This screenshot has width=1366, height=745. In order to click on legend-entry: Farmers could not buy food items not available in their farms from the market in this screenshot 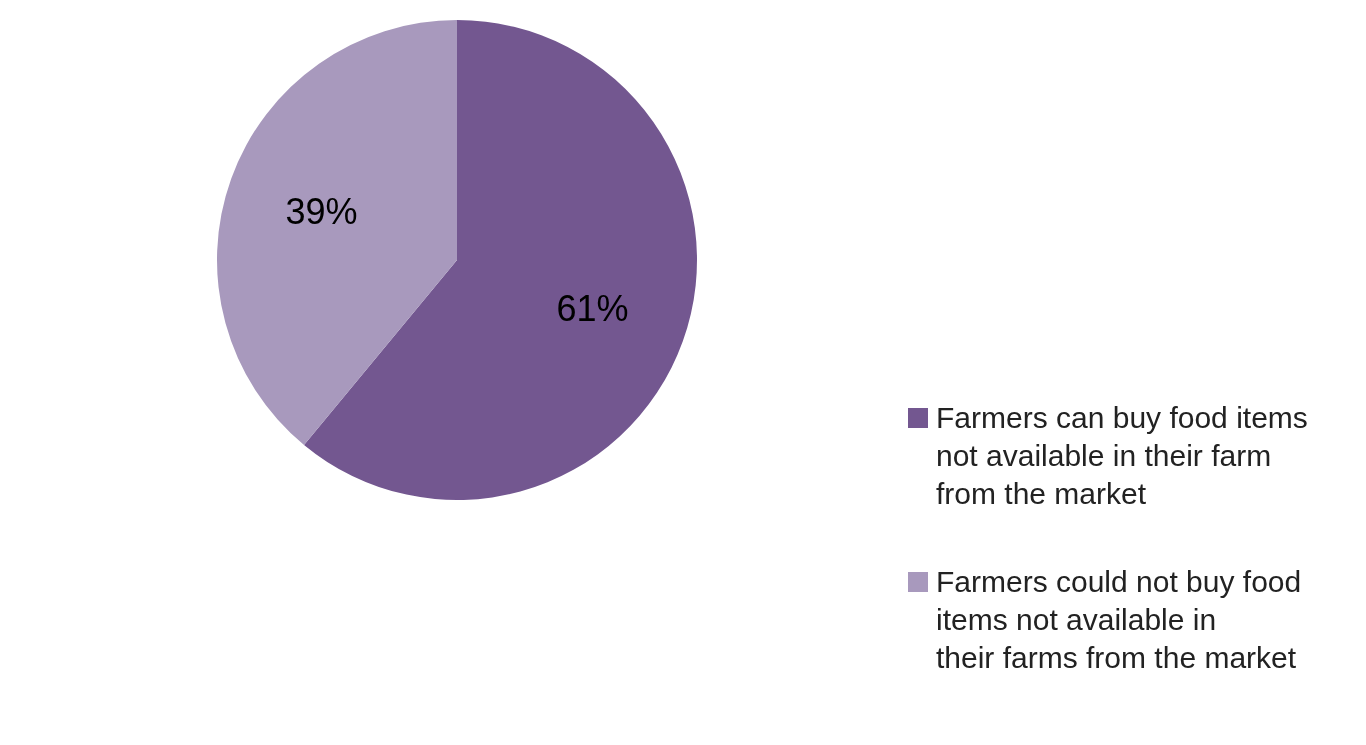, I will do `click(1105, 619)`.